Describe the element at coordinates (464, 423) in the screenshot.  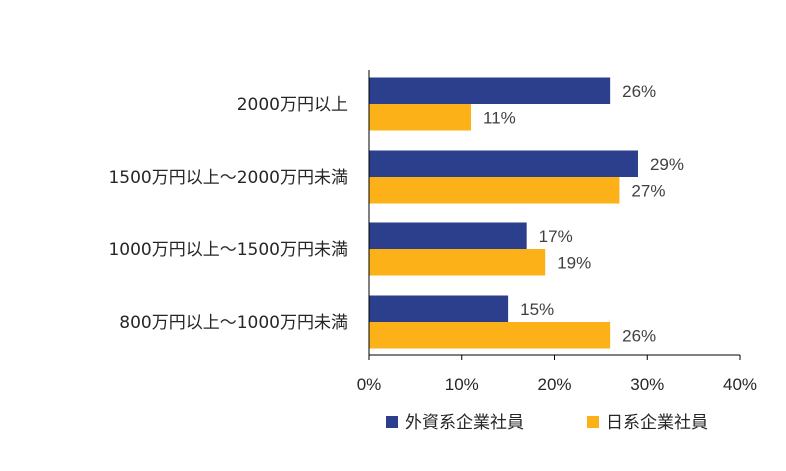
I see `legend-label-foreign: 外資系企業社員` at that location.